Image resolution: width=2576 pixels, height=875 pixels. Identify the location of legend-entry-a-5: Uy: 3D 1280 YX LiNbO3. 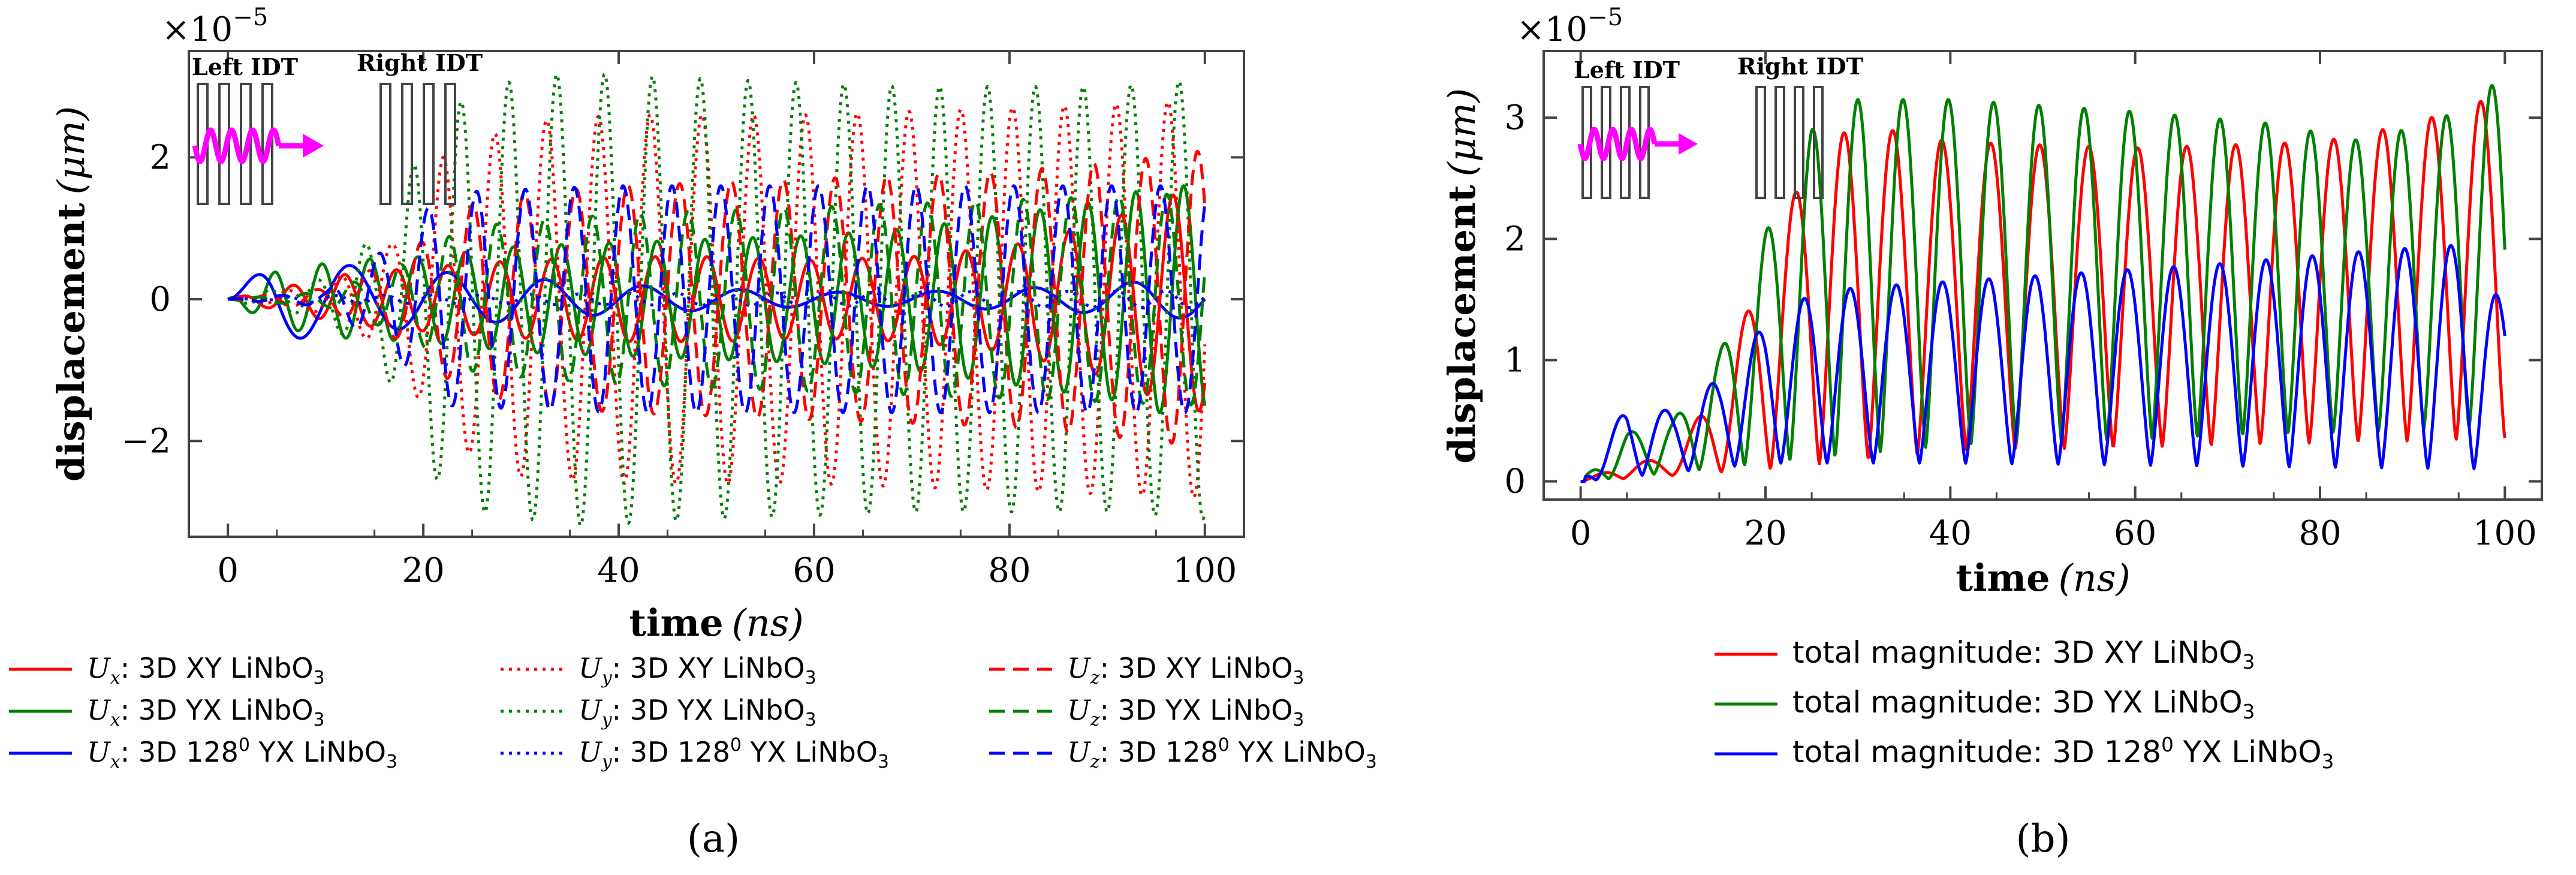
(695, 753).